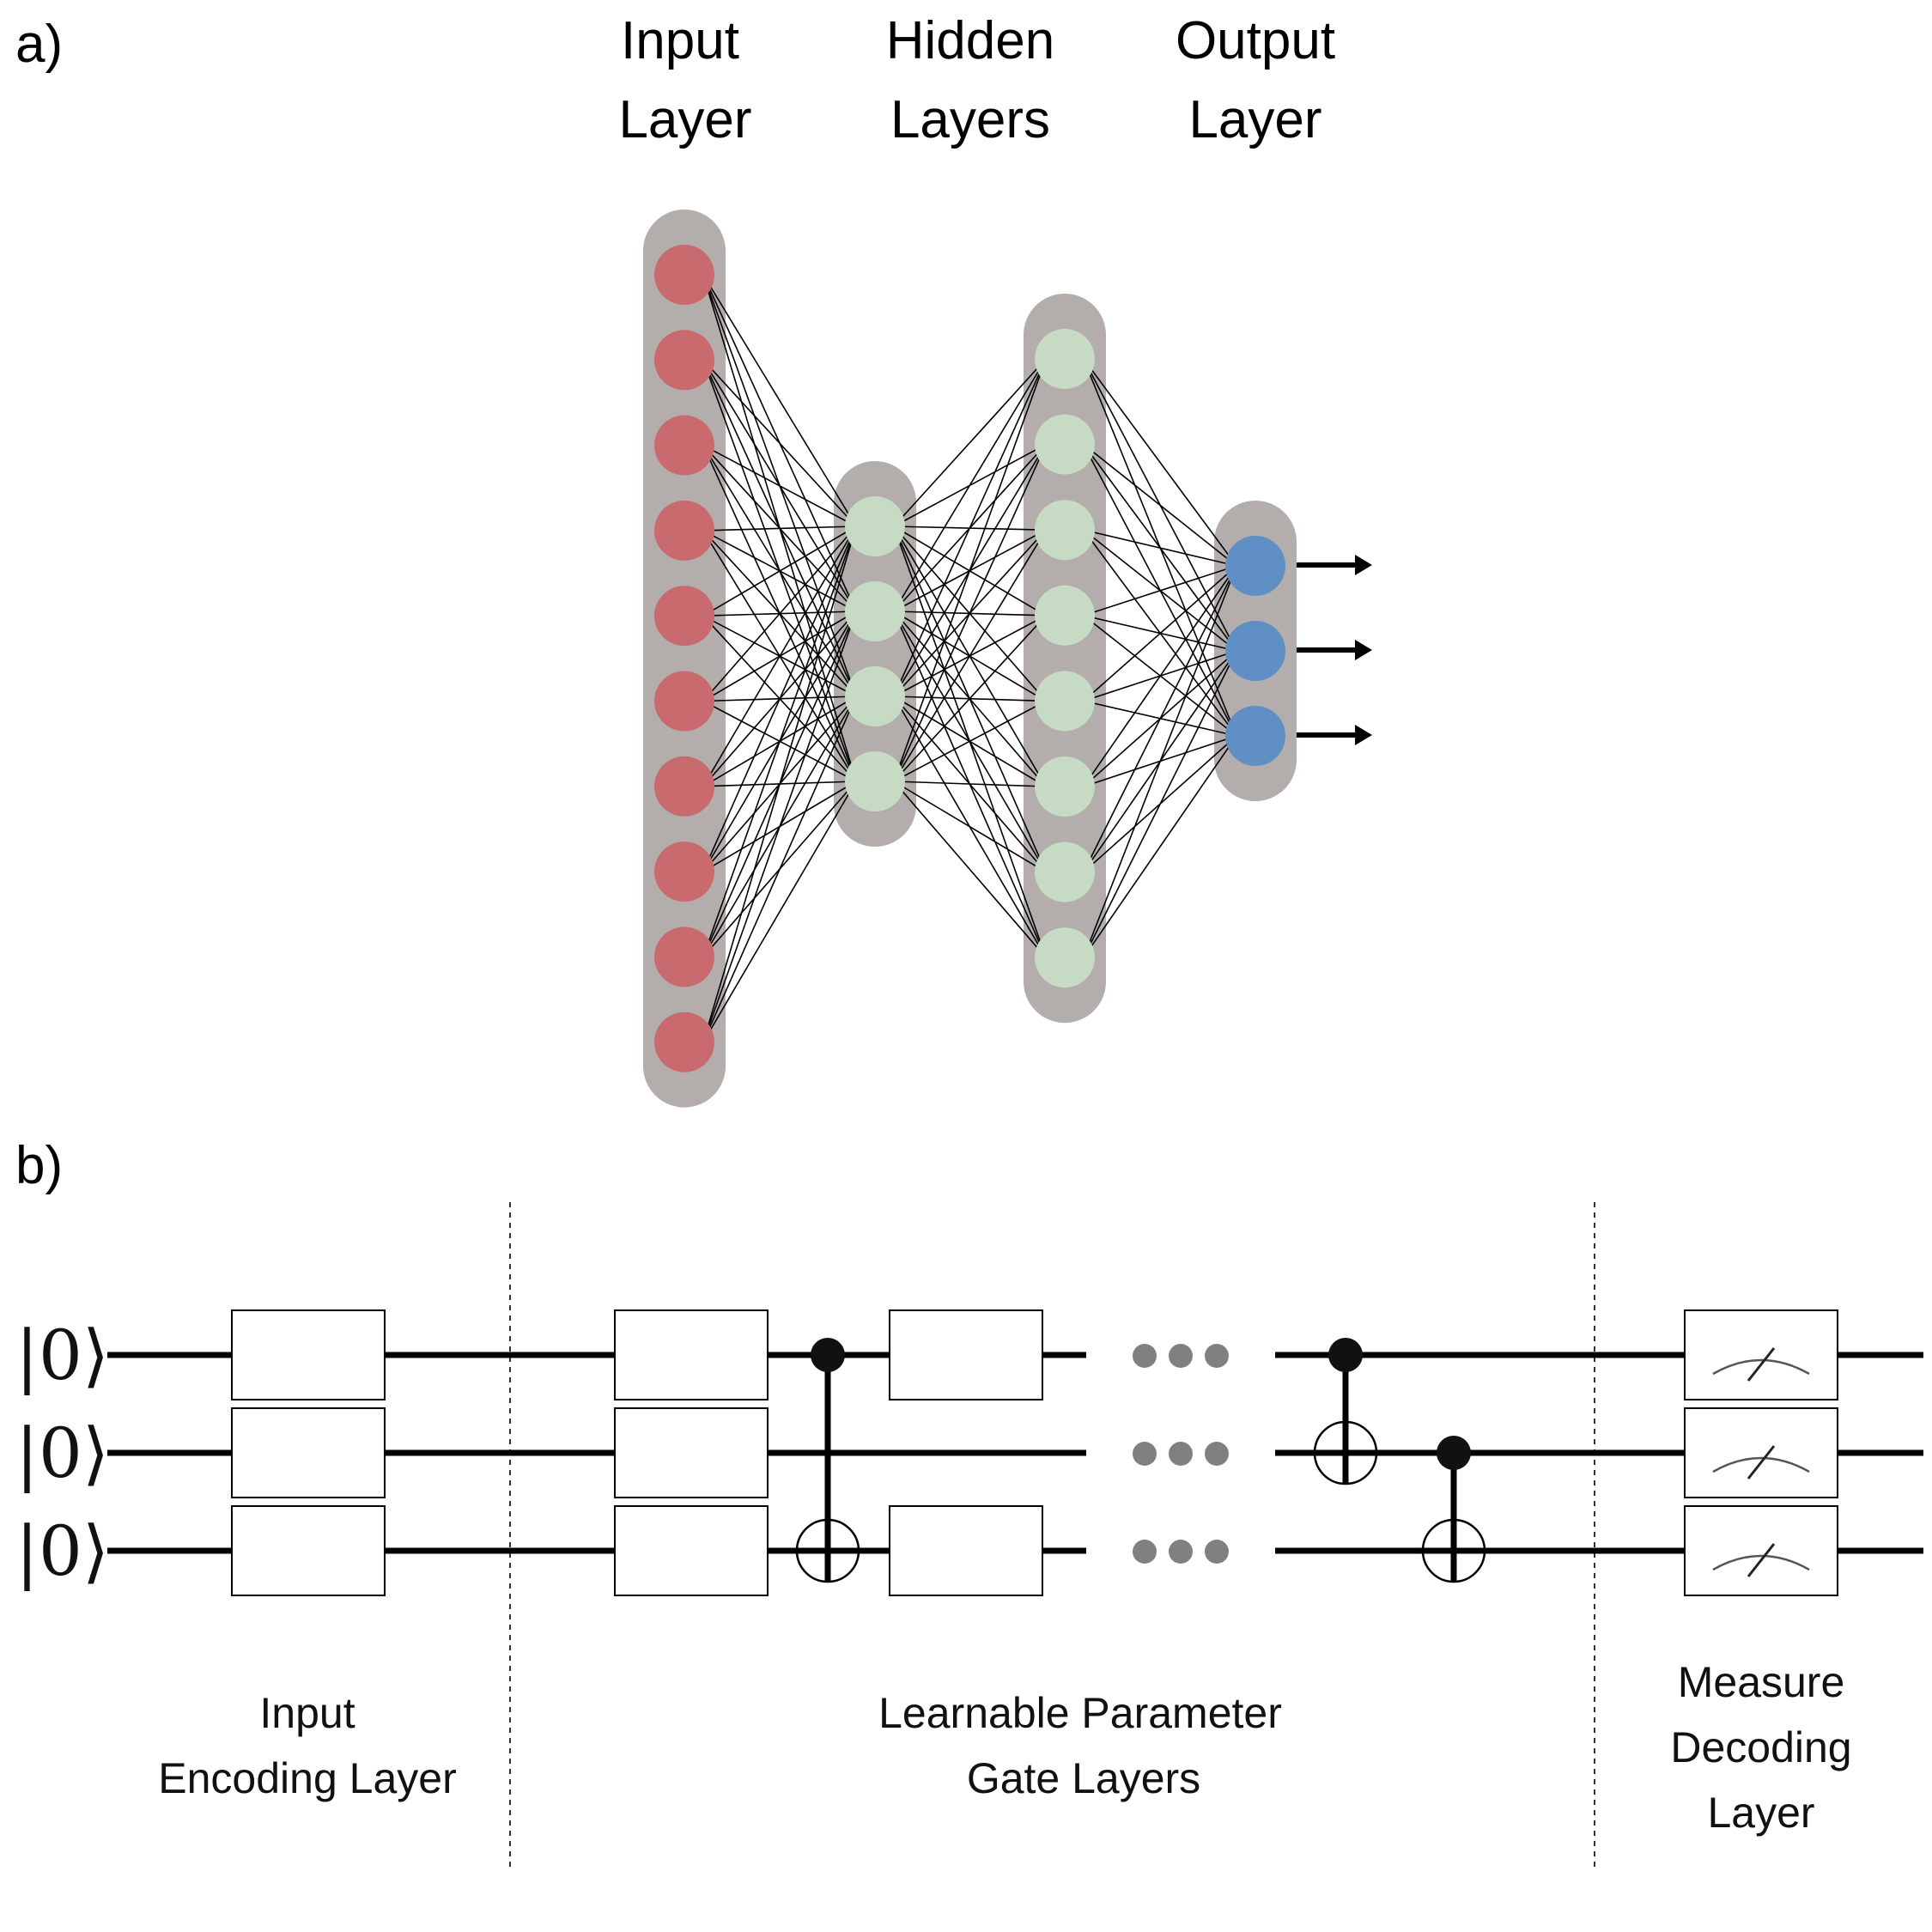  I want to click on qubit-2-ket: |0⟩, so click(62, 1453).